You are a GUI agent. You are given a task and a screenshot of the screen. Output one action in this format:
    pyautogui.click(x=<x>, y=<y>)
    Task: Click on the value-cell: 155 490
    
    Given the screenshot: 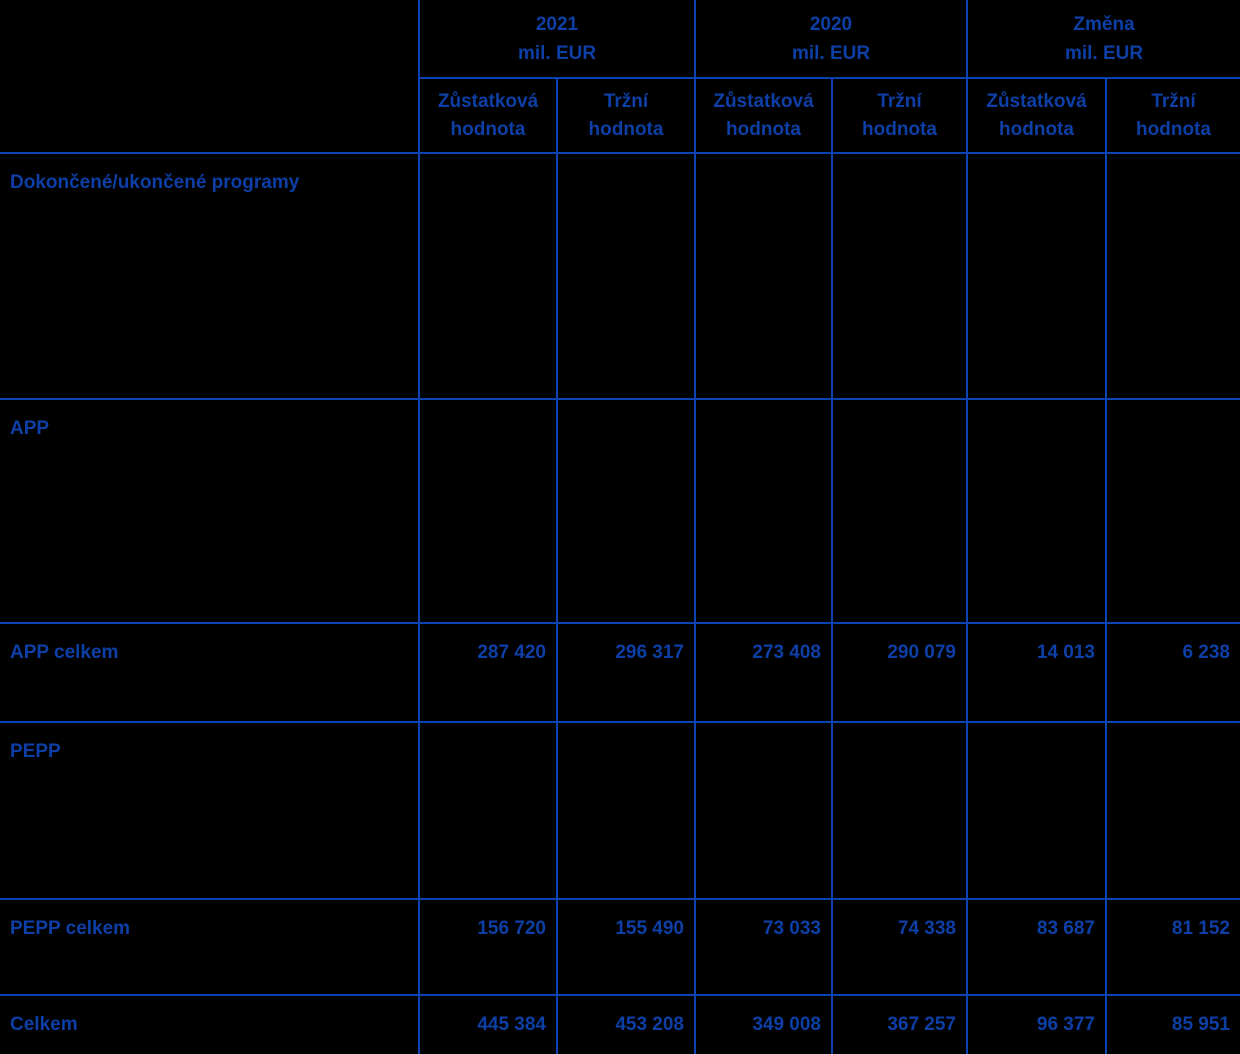 What is the action you would take?
    pyautogui.click(x=625, y=947)
    